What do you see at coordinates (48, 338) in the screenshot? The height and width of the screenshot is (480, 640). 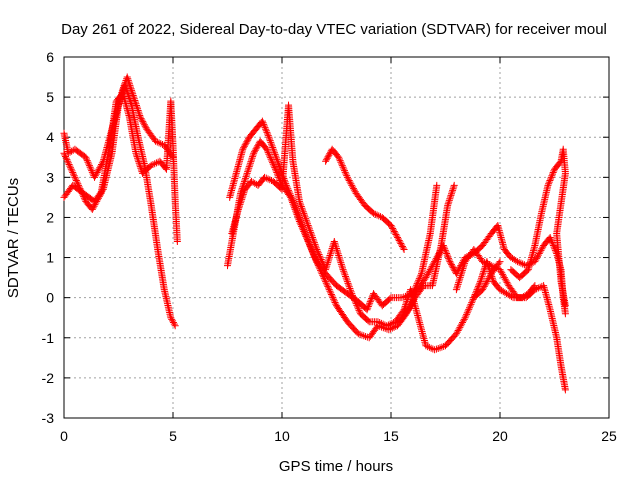 I see `y-tick-label: -1` at bounding box center [48, 338].